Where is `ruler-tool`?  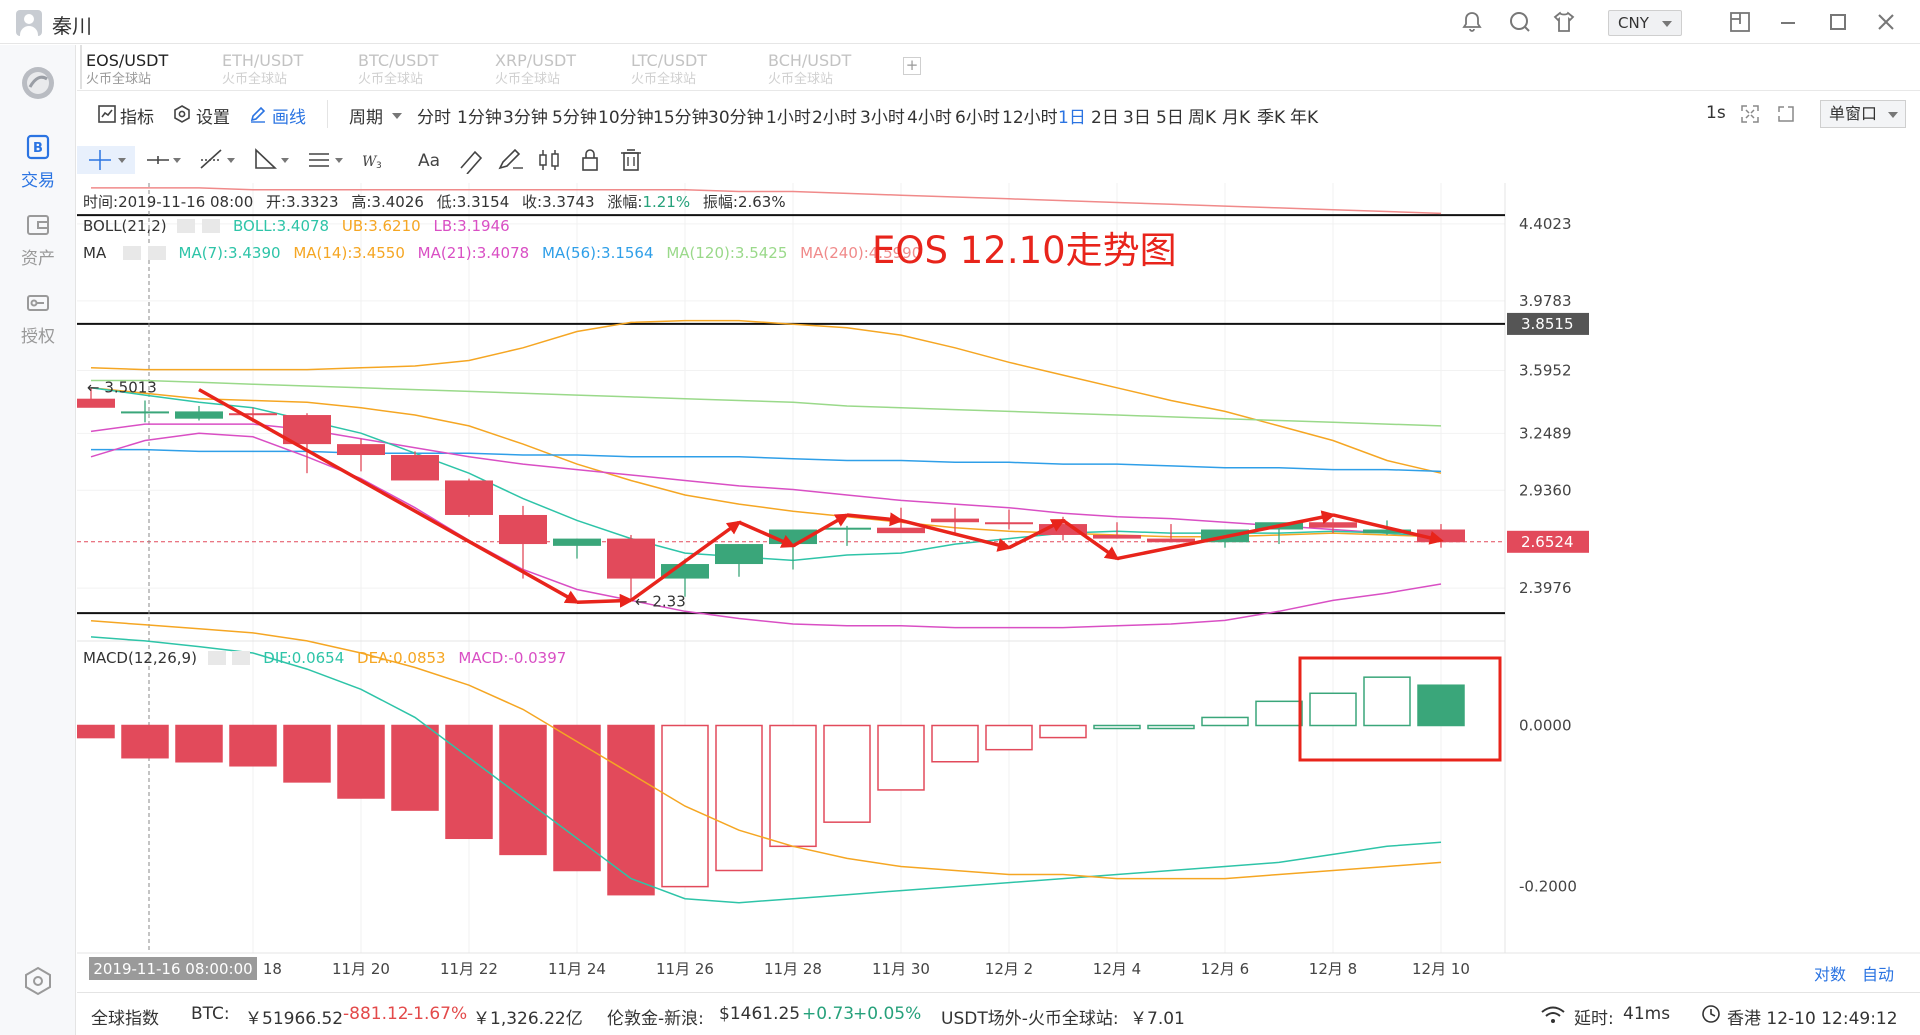 ruler-tool is located at coordinates (471, 160).